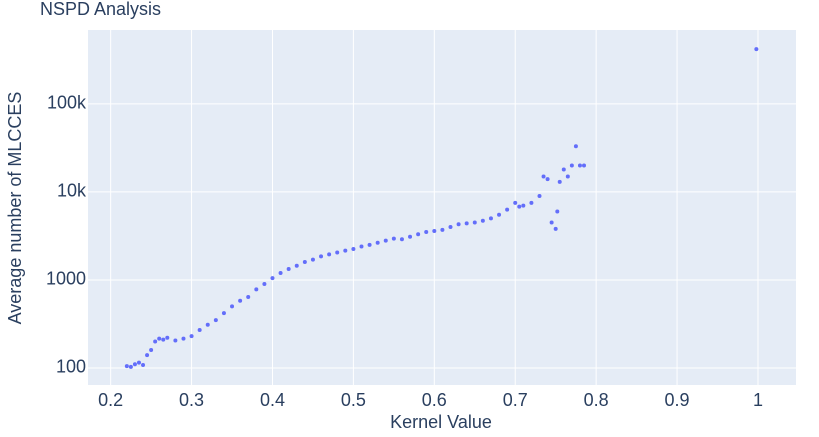 This screenshot has width=819, height=437. What do you see at coordinates (434, 400) in the screenshot?
I see `x-tick-label: 0.6` at bounding box center [434, 400].